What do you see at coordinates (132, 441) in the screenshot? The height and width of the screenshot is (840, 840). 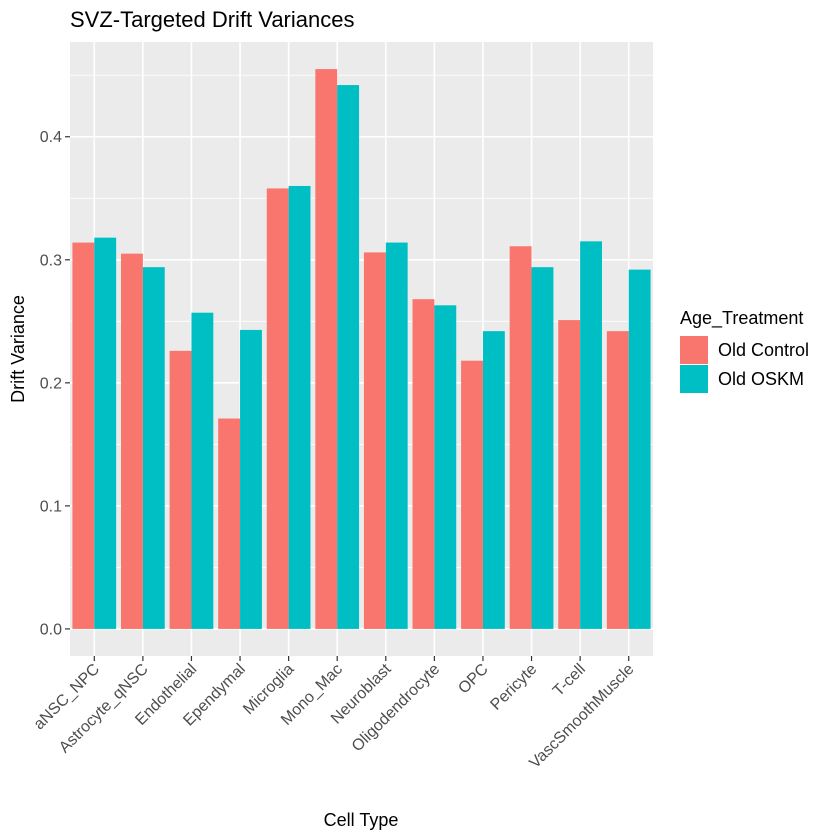 I see `bar-old-control-astrocyte-qnsc` at bounding box center [132, 441].